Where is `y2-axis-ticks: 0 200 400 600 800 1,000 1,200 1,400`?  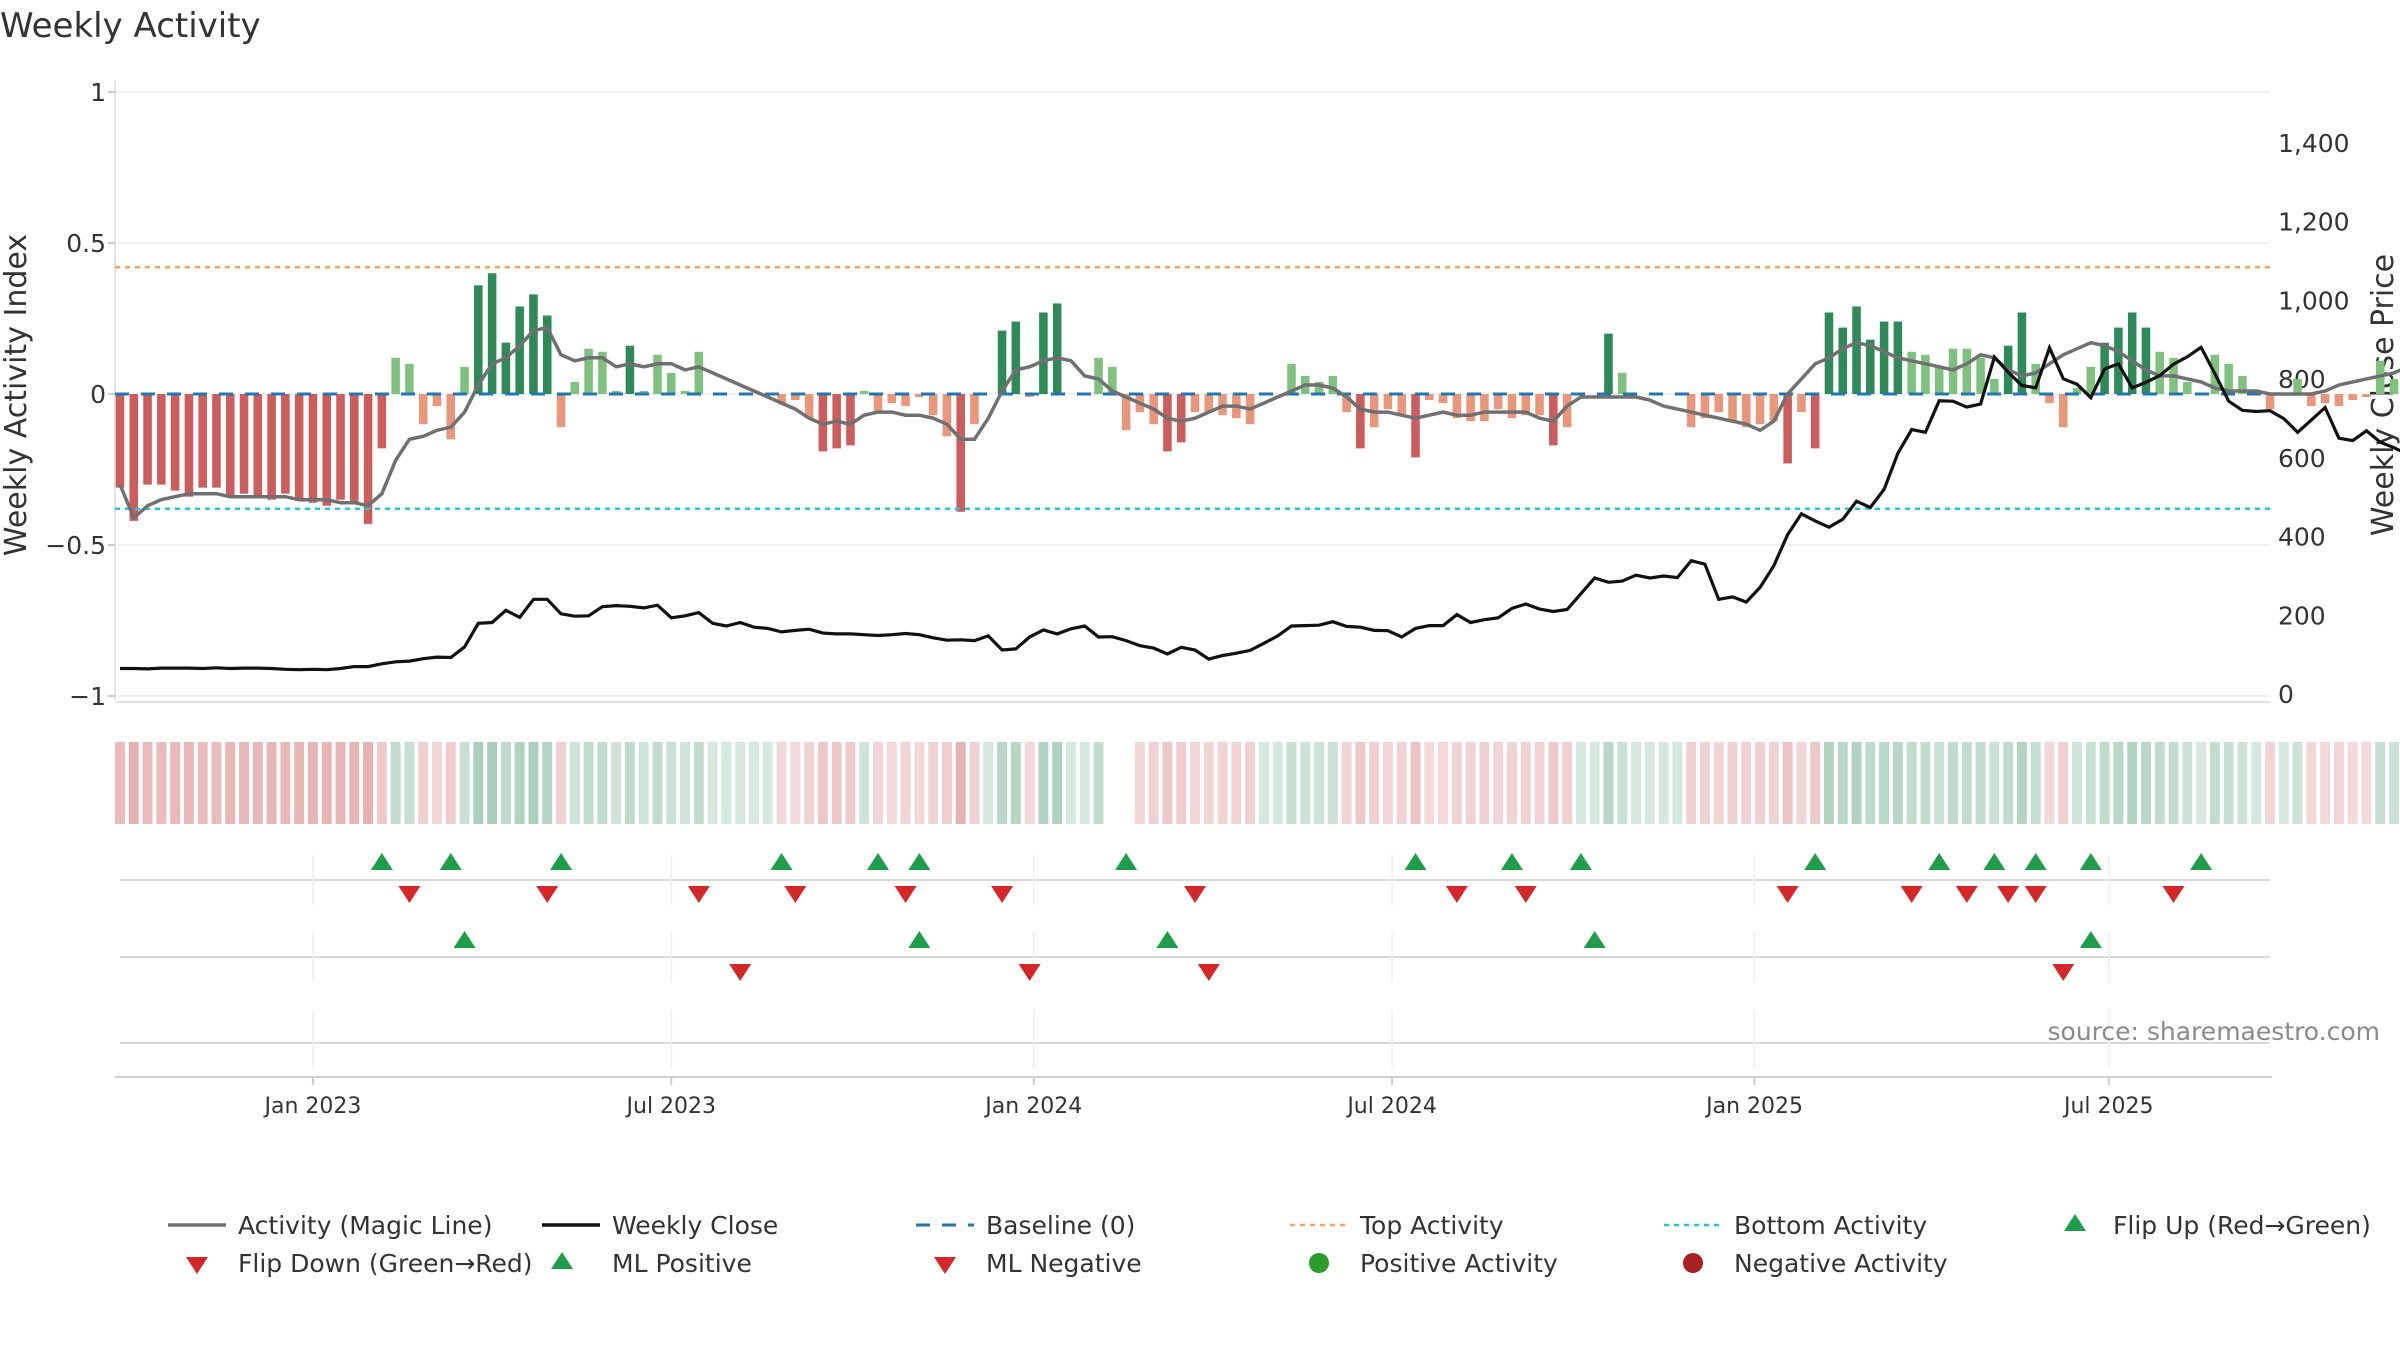
y2-axis-ticks: 0 200 400 600 800 1,000 1,200 1,400 is located at coordinates (2314, 419).